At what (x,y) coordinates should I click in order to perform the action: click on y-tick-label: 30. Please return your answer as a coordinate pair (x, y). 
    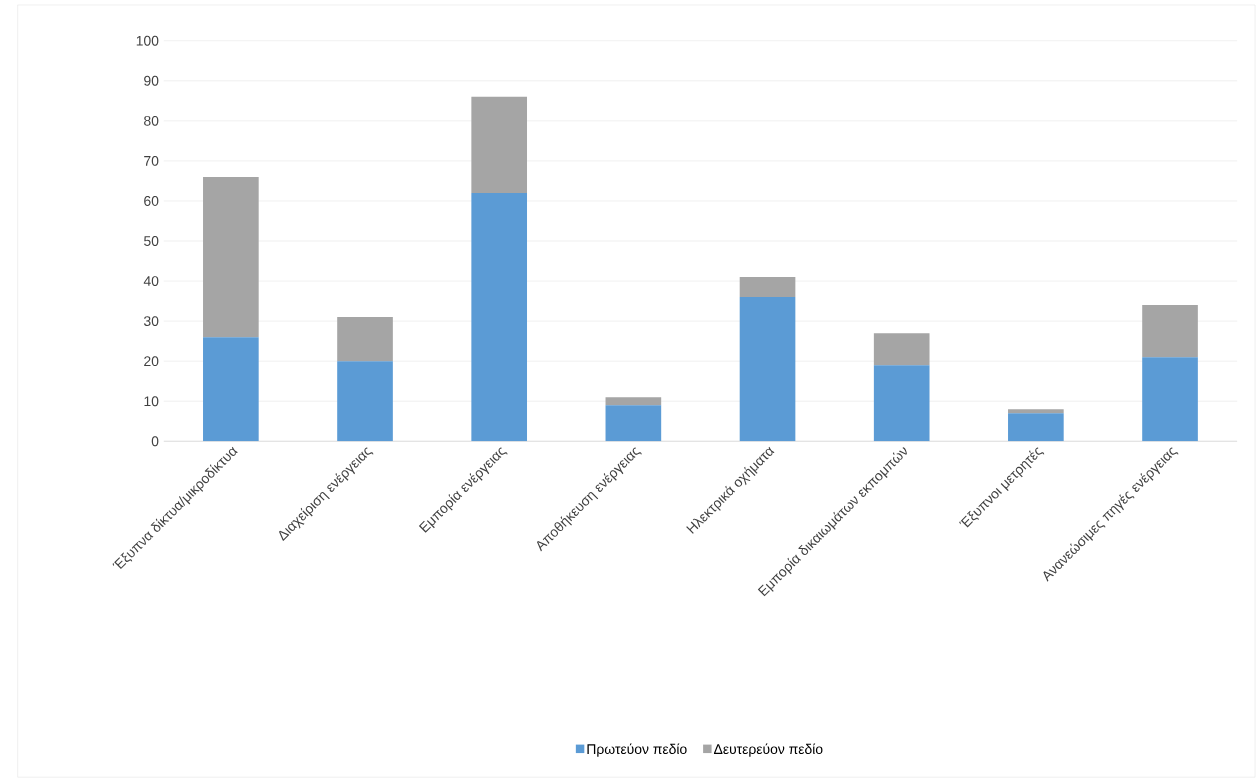
    Looking at the image, I should click on (151, 321).